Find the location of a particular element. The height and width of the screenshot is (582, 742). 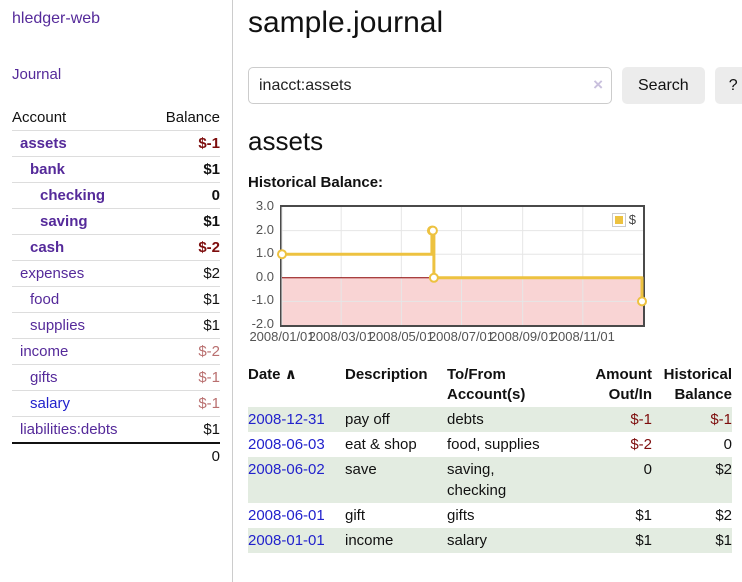

help-button: ? is located at coordinates (728, 85).